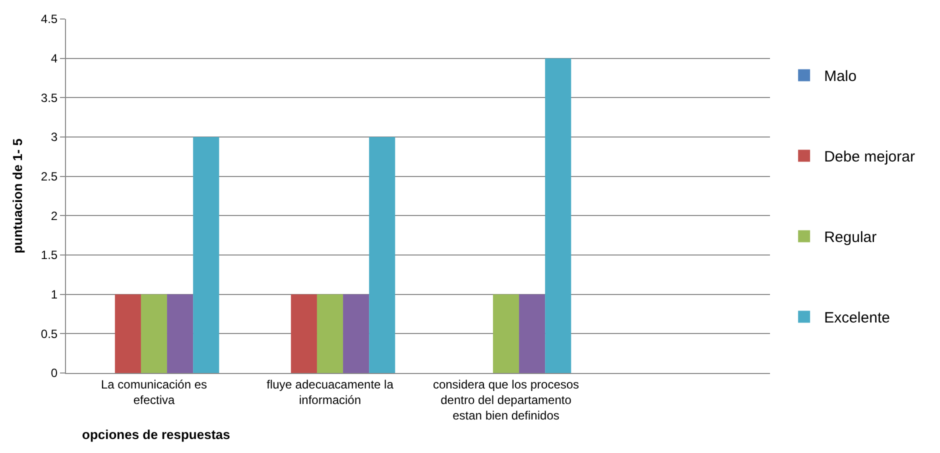  What do you see at coordinates (54, 295) in the screenshot?
I see `y-tick-label: 1` at bounding box center [54, 295].